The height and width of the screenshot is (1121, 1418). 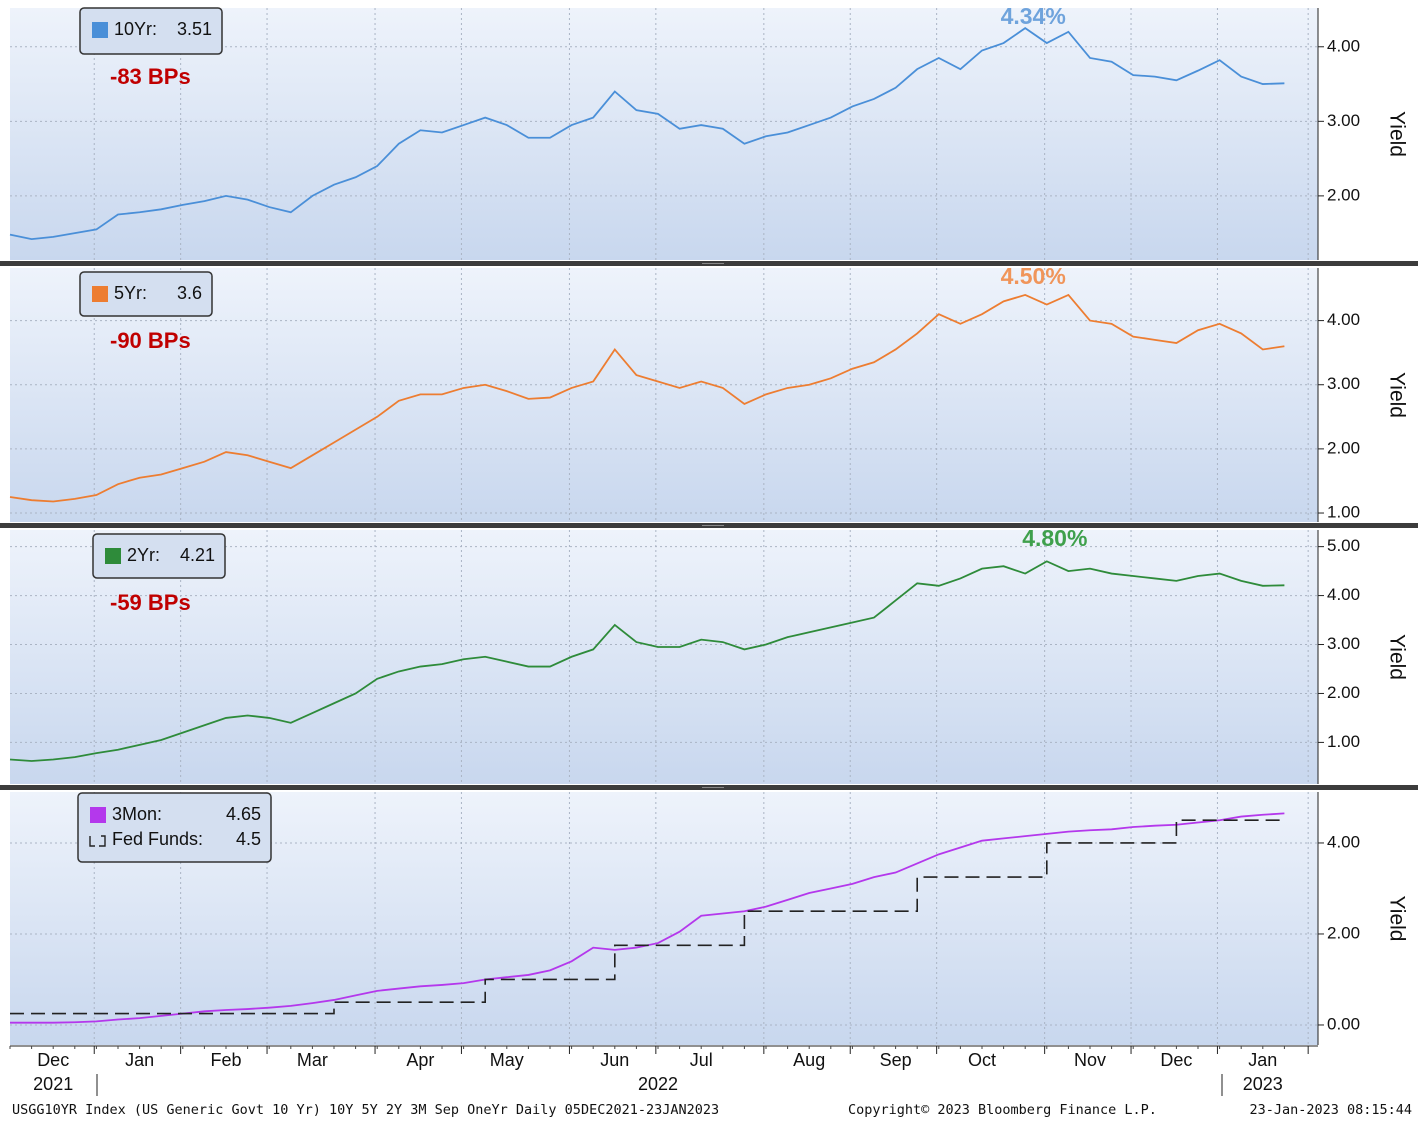 I want to click on x-tick-label: Sep, so click(x=896, y=1060).